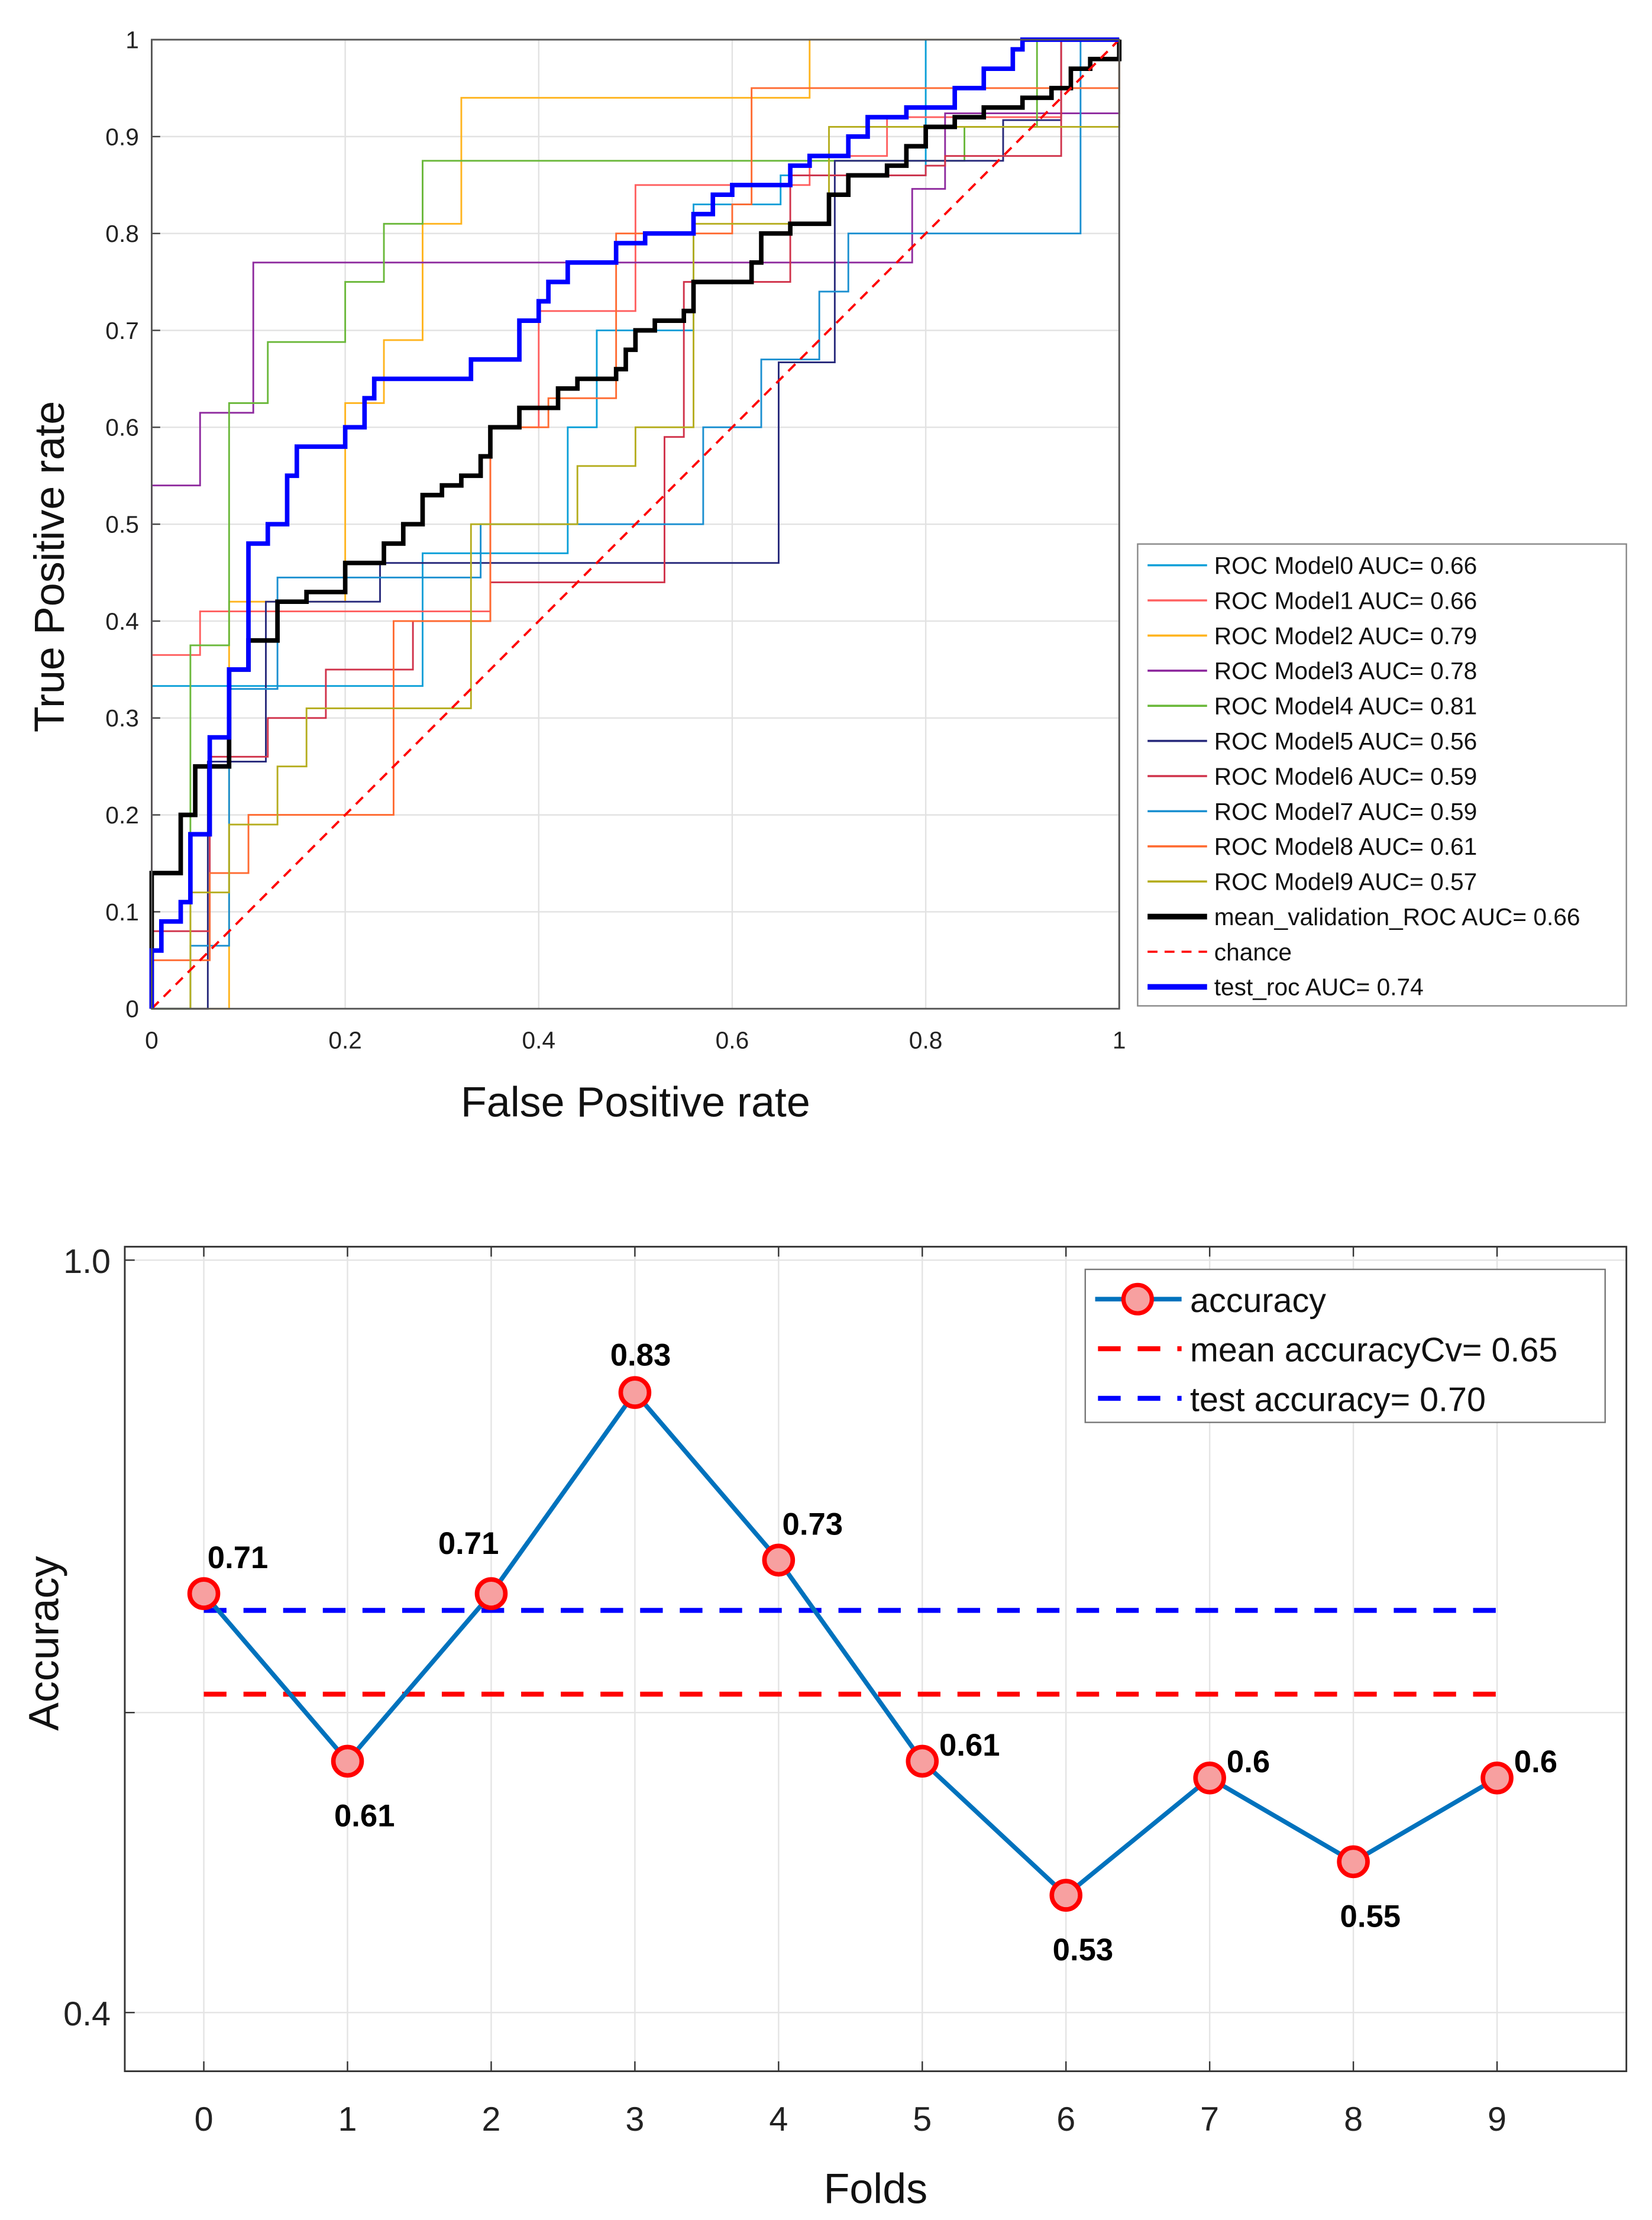  What do you see at coordinates (813, 1524) in the screenshot?
I see `data-label: 0.73` at bounding box center [813, 1524].